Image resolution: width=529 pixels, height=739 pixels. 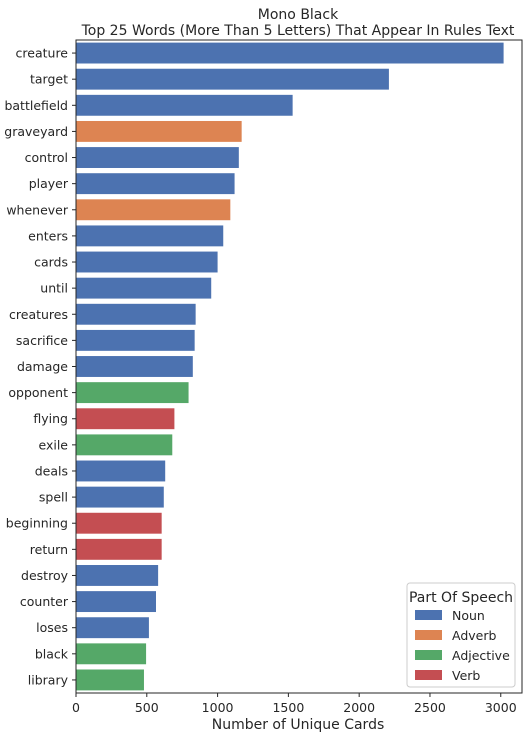 I want to click on bar-graveyard, so click(x=159, y=131).